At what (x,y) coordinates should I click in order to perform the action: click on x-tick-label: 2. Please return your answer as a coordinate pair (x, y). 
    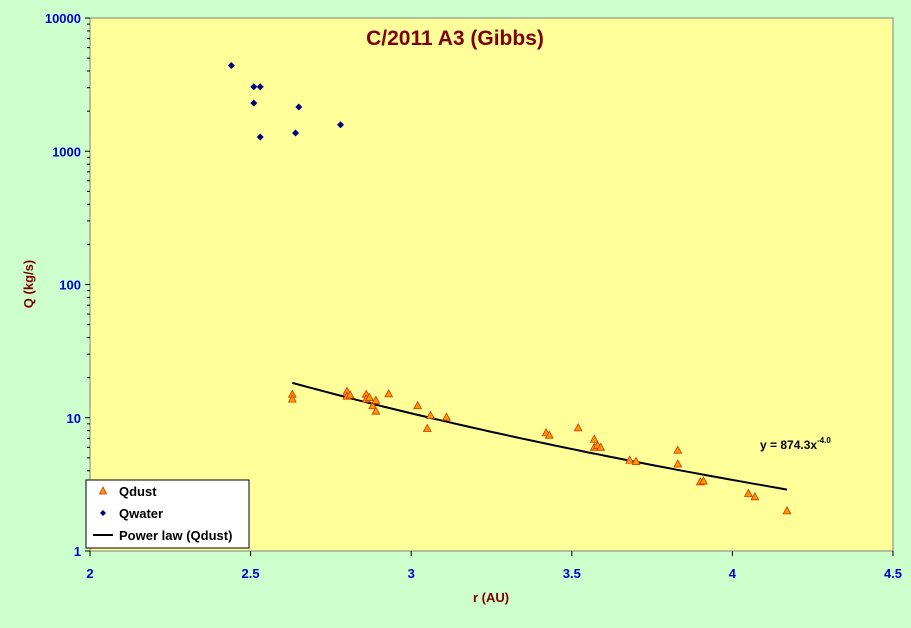
    Looking at the image, I should click on (89, 573).